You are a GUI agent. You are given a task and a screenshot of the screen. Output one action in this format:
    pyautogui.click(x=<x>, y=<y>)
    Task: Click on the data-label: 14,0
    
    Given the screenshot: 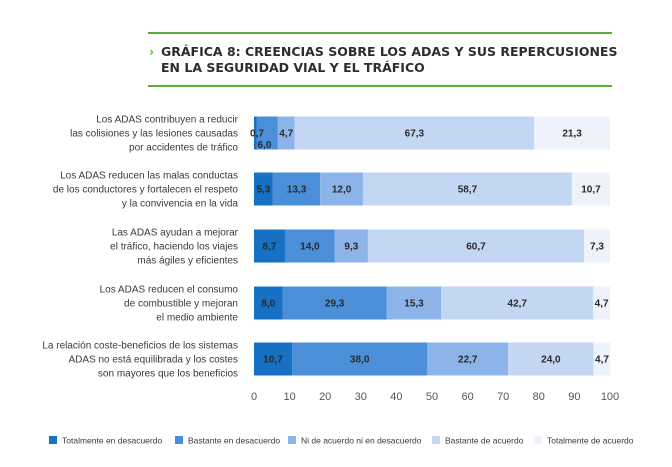 What is the action you would take?
    pyautogui.click(x=310, y=247)
    